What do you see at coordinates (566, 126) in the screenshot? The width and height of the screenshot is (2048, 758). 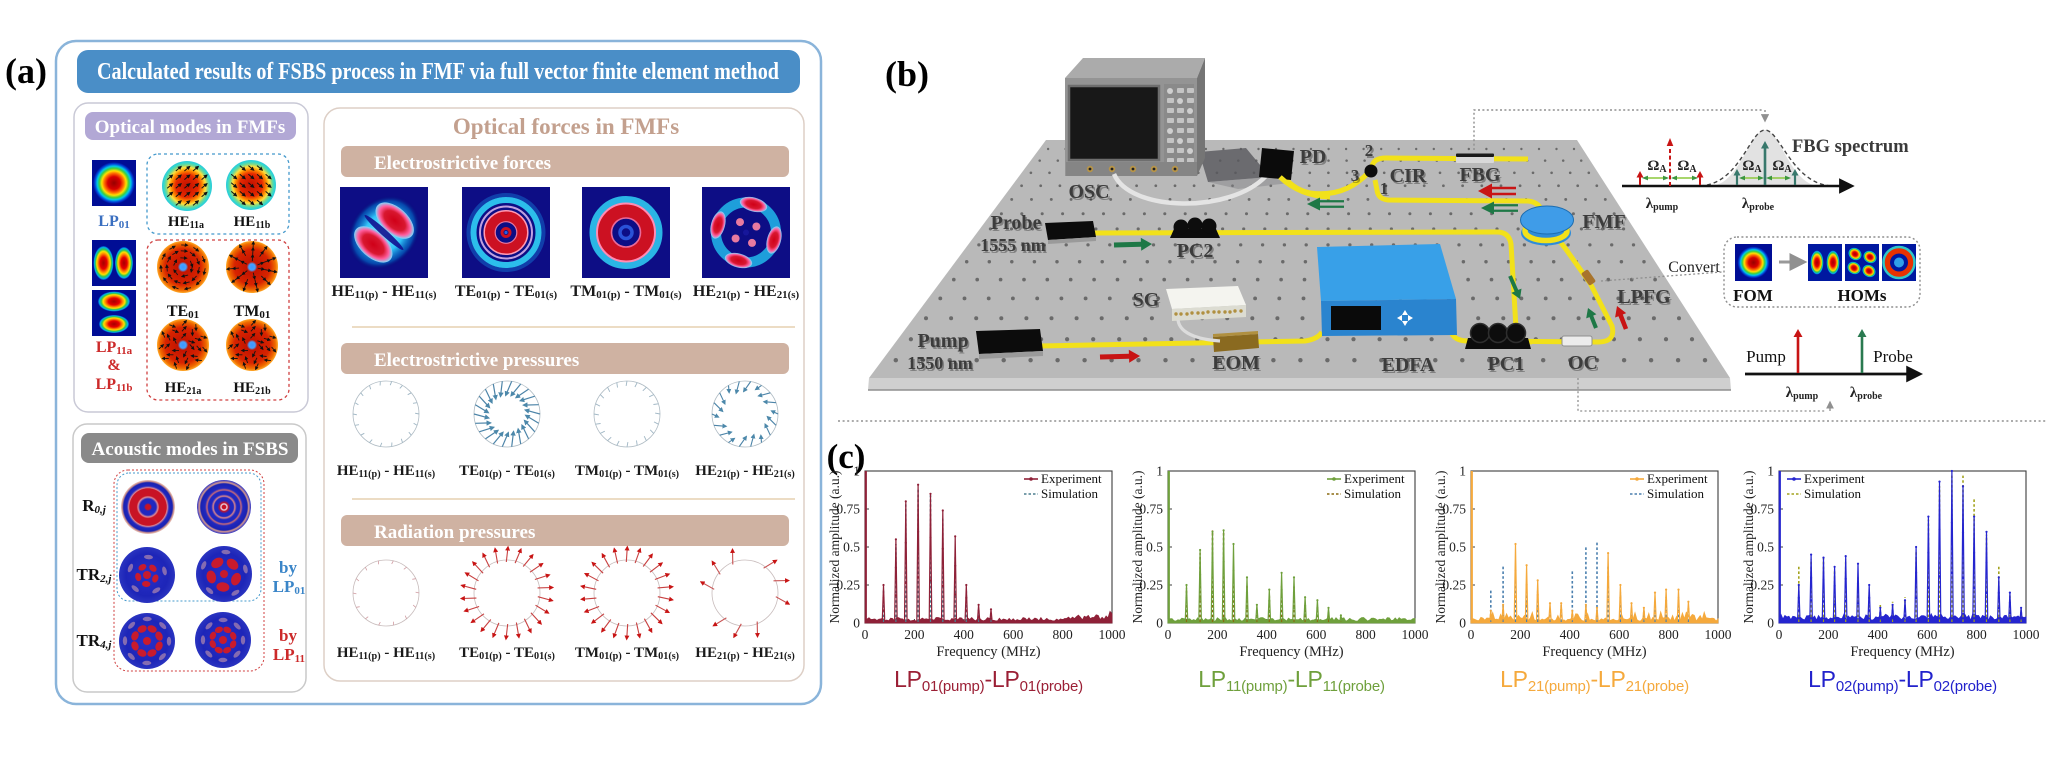 I see `svg-text: Optical forces in FMFs` at bounding box center [566, 126].